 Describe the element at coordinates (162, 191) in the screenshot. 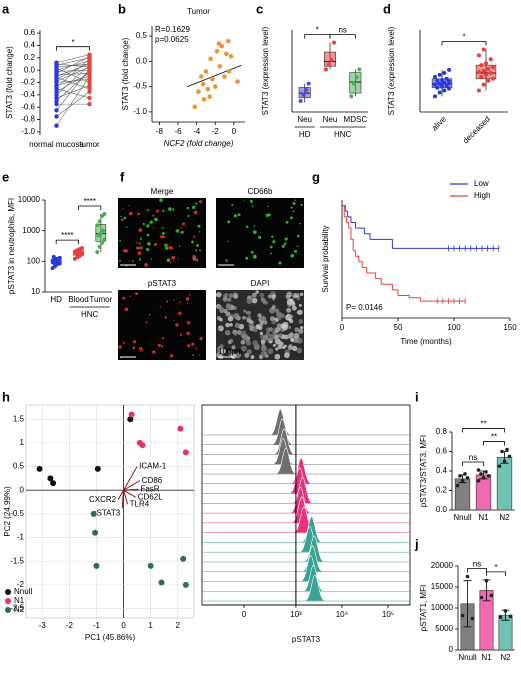

I see `image-title: Merge` at that location.